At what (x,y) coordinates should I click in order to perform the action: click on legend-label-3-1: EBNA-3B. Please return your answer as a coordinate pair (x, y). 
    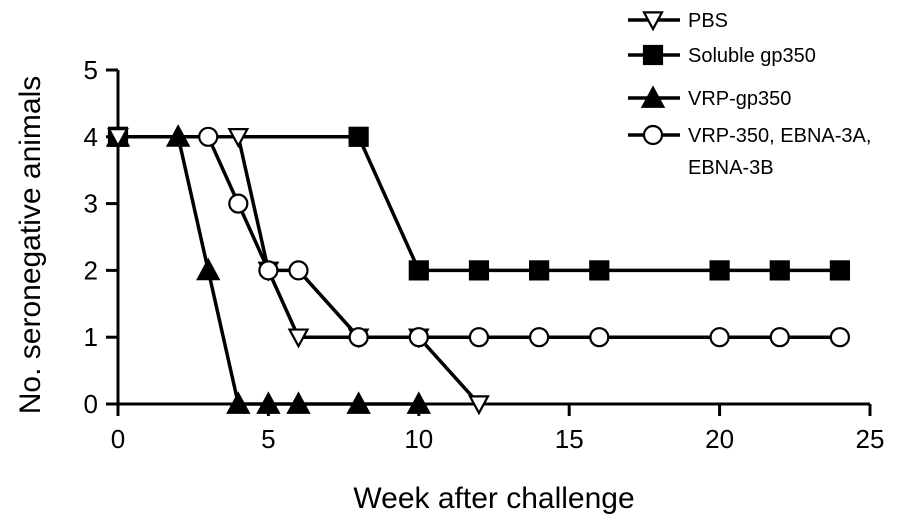
    Looking at the image, I should click on (731, 168).